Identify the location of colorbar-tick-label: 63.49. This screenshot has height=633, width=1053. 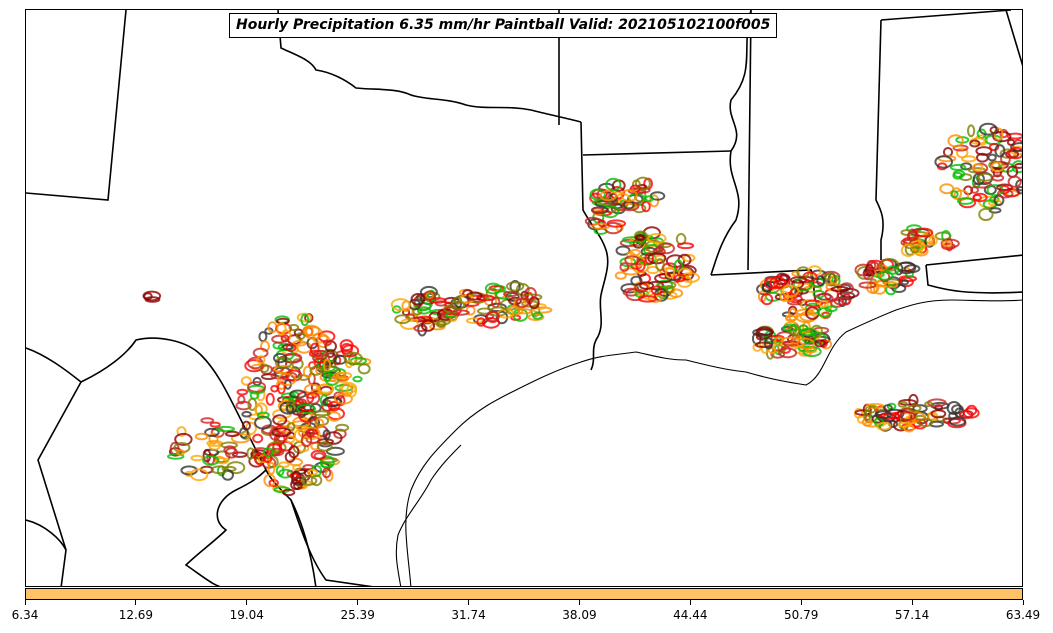
(1023, 615).